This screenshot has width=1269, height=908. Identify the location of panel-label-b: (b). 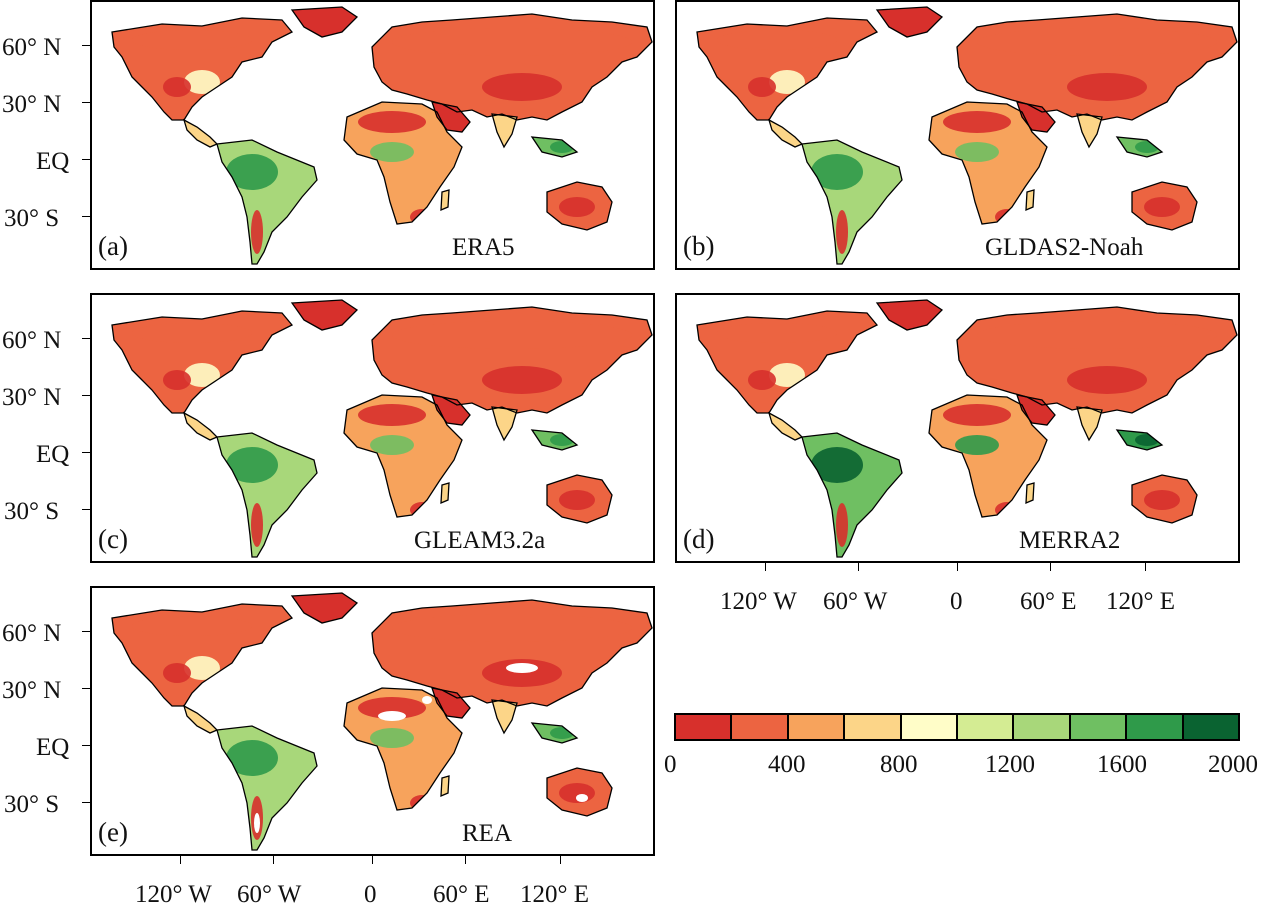
(699, 246).